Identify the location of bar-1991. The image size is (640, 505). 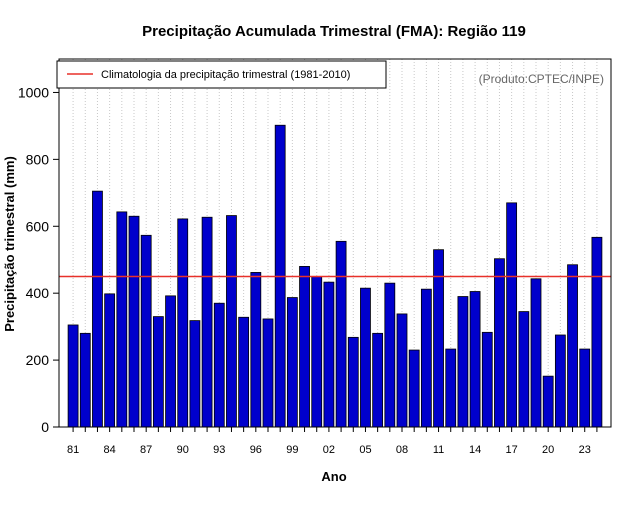
(195, 374).